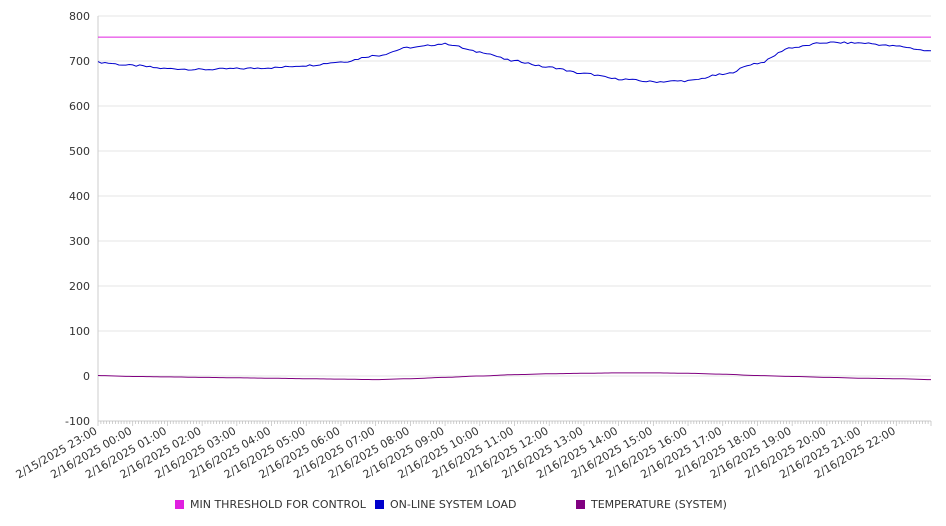 Image resolution: width=946 pixels, height=526 pixels. I want to click on y-tick-label: 800, so click(79, 16).